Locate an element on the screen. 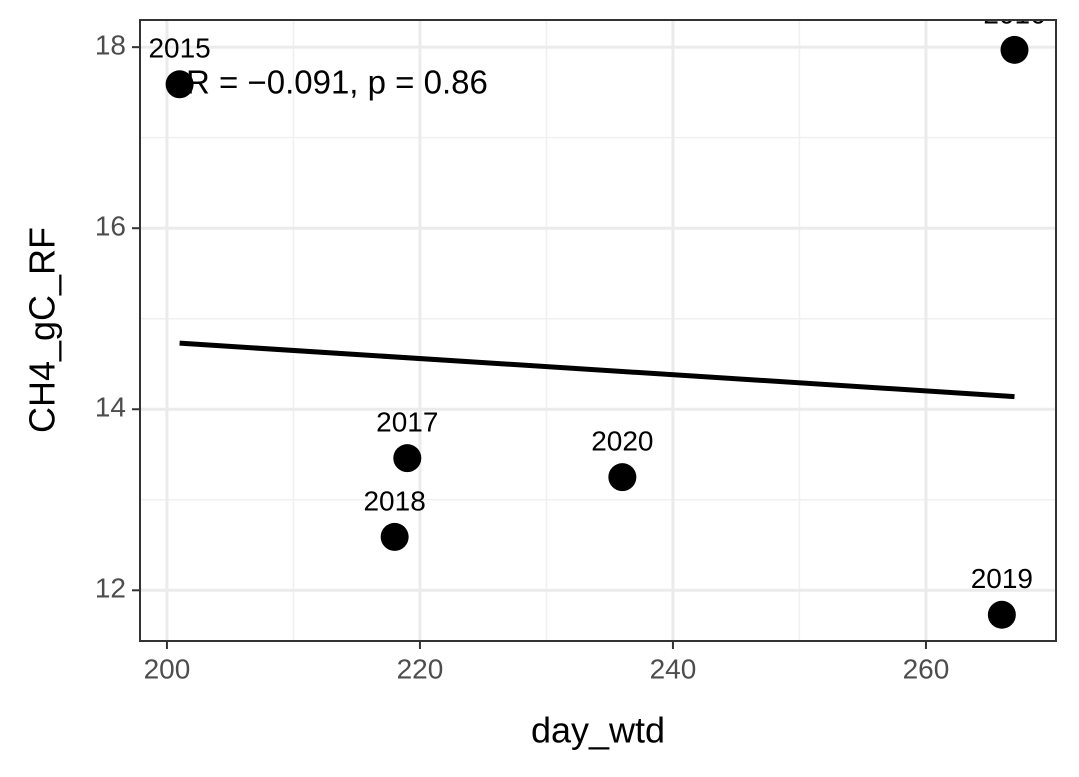 This screenshot has width=1079, height=777. x-tick-label: 200 is located at coordinates (167, 668).